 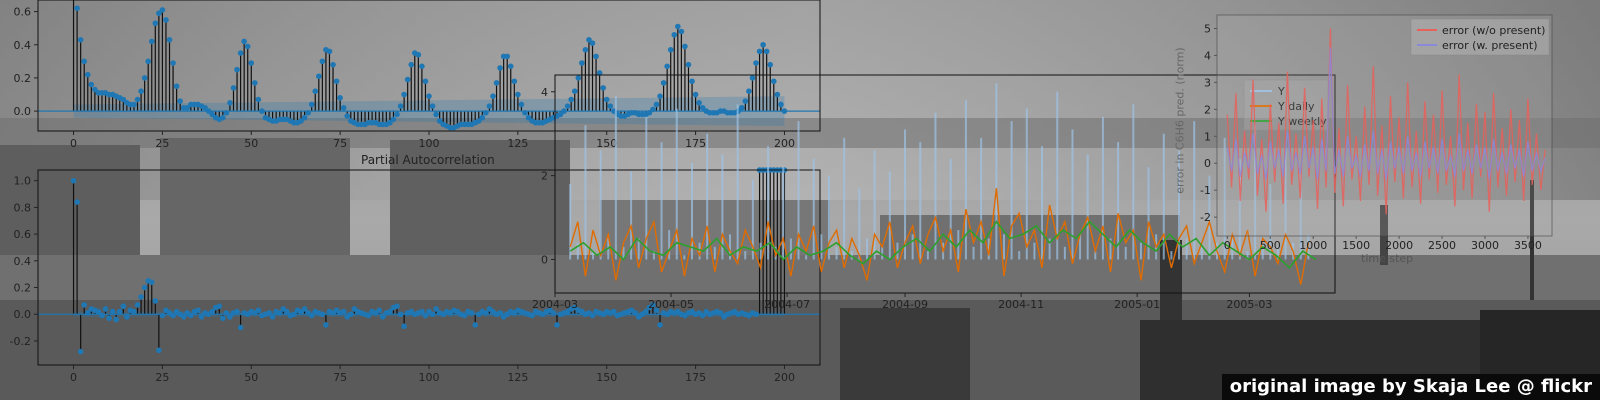 I want to click on error-with-present-line, so click(x=1386, y=113).